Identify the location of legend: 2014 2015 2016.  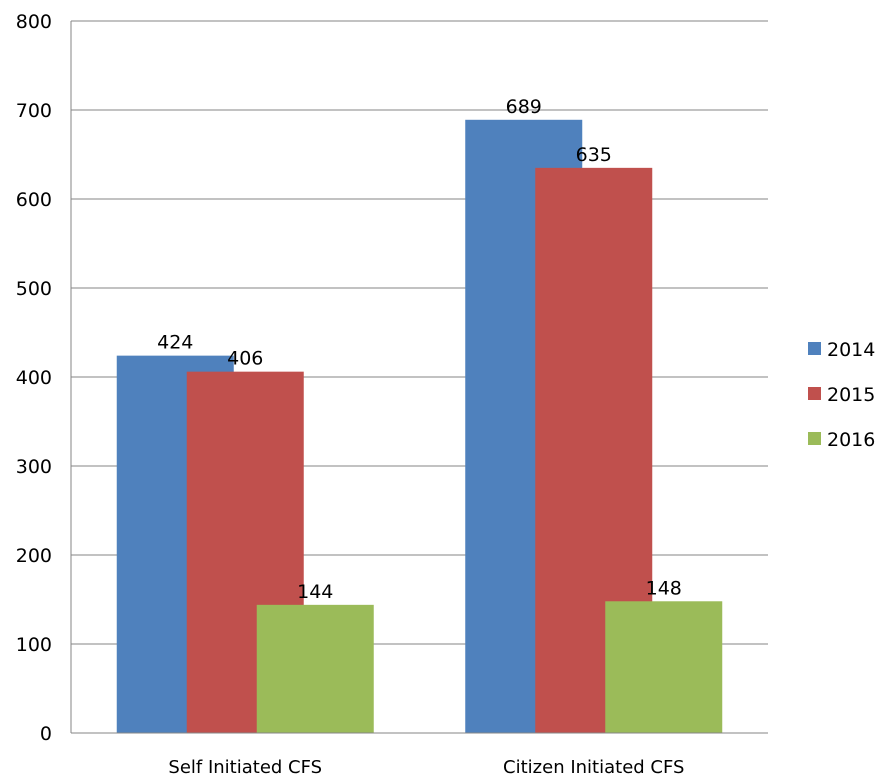
(841, 395).